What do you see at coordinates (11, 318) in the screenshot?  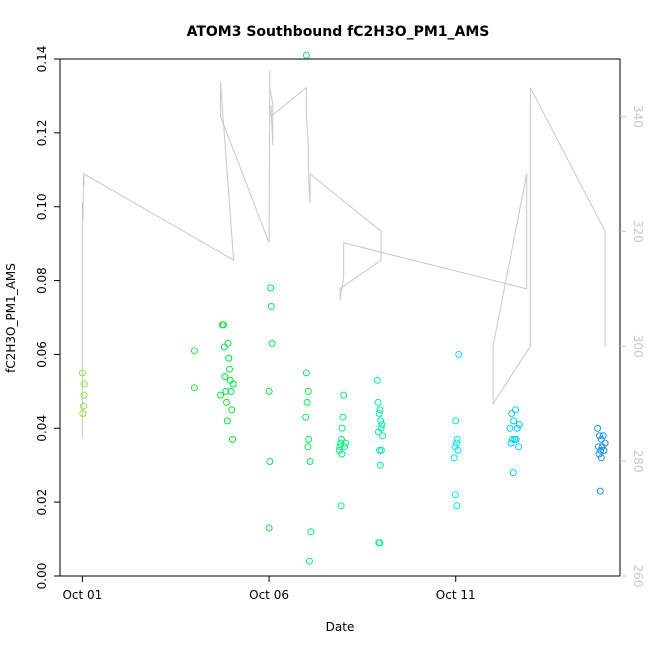 I see `y-axis-label: fC2H3O_PM1_AMS` at bounding box center [11, 318].